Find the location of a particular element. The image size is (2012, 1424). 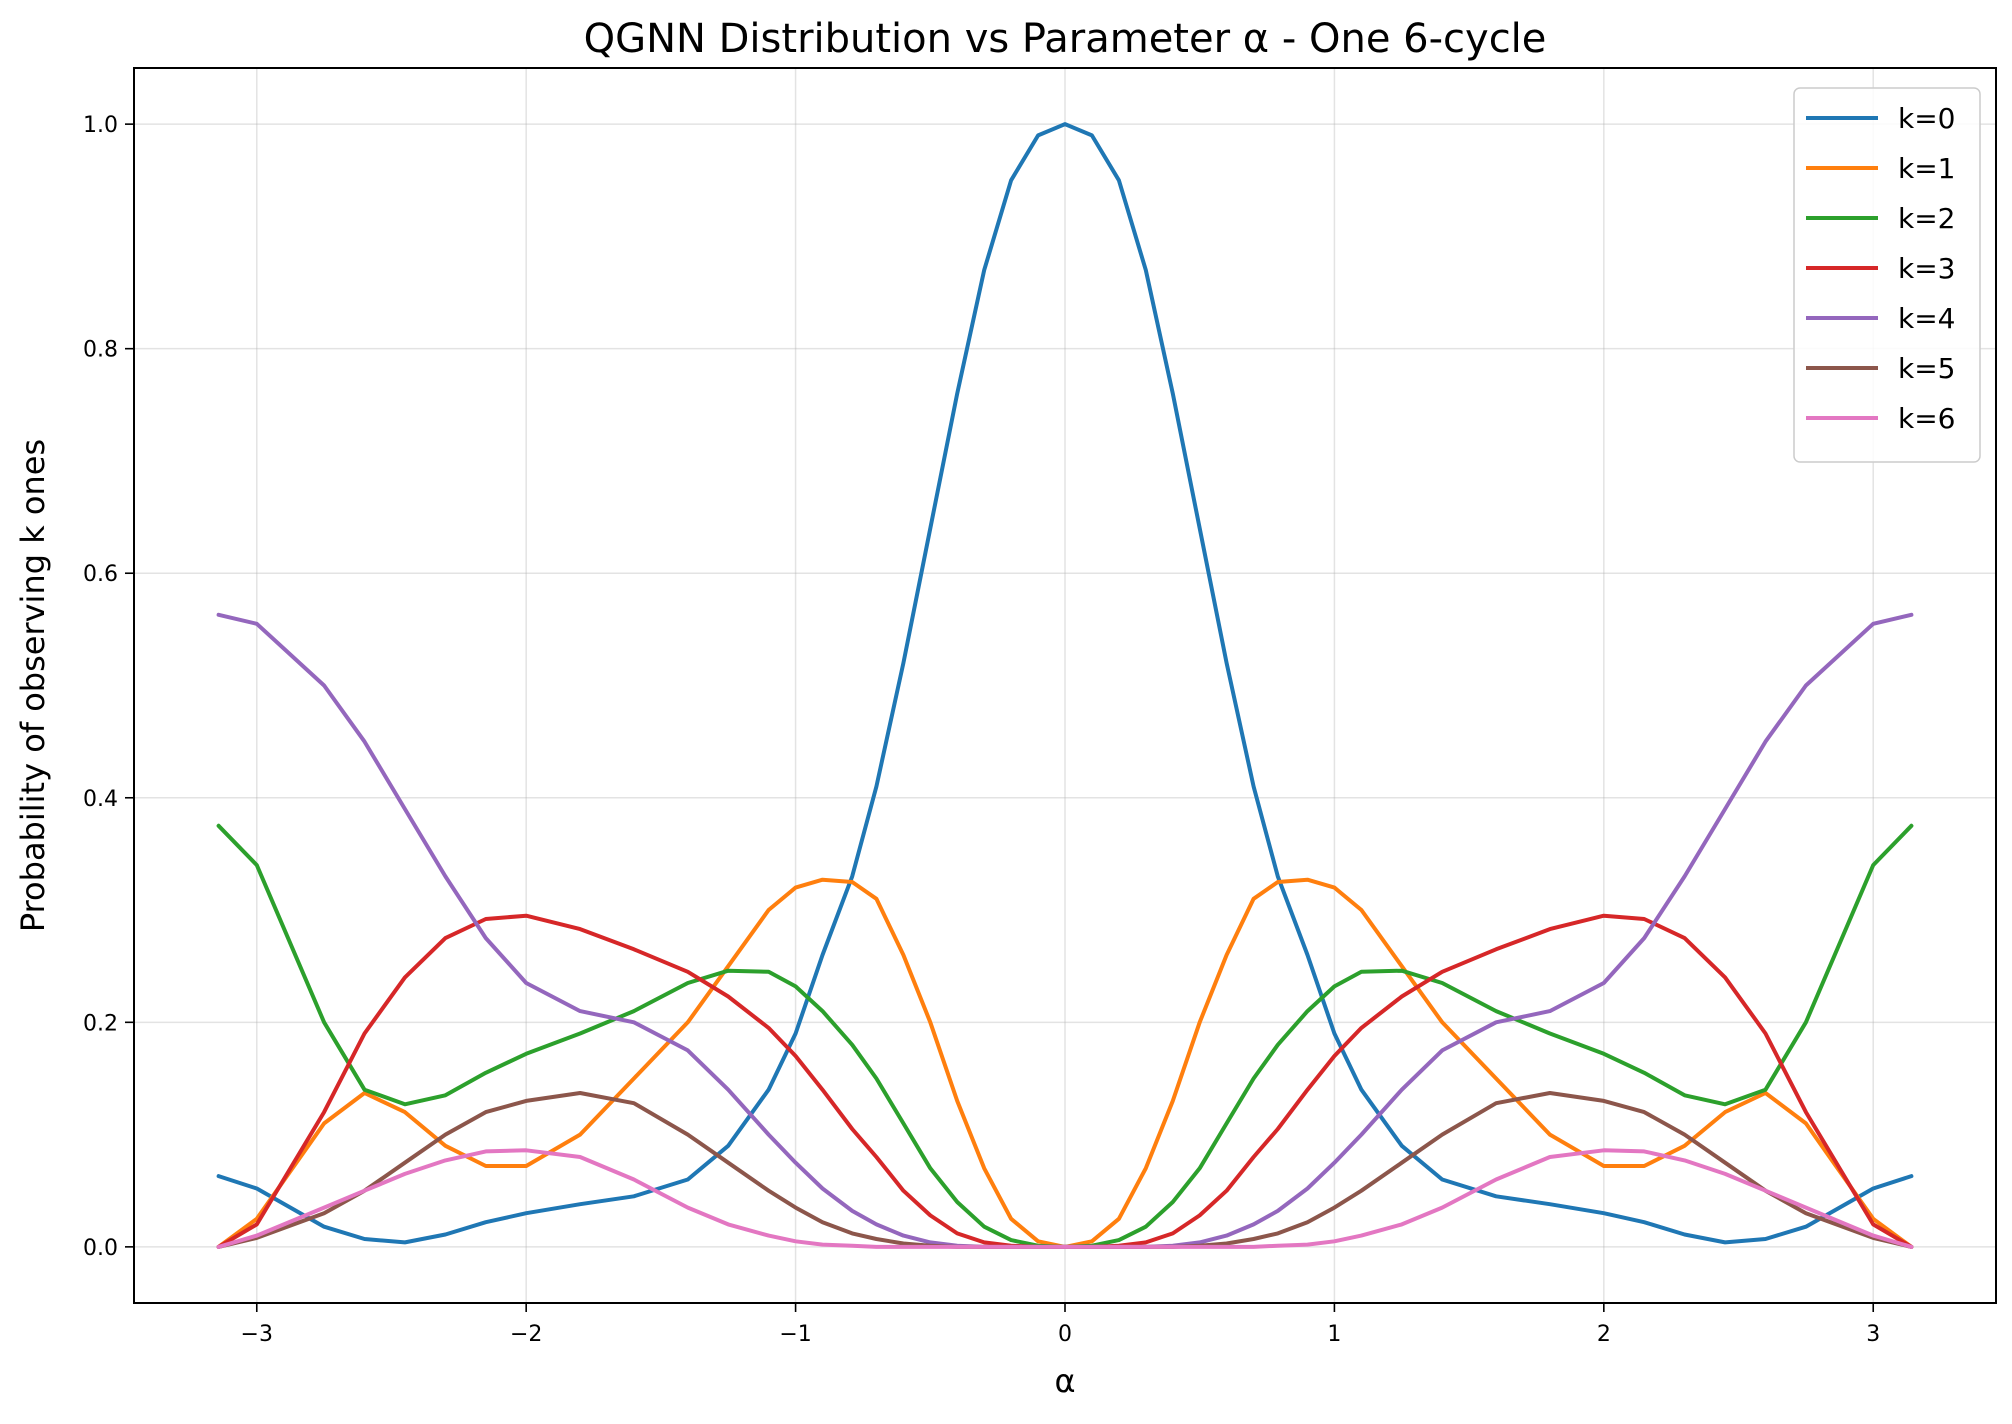

legend-label: k=5 is located at coordinates (1927, 368).